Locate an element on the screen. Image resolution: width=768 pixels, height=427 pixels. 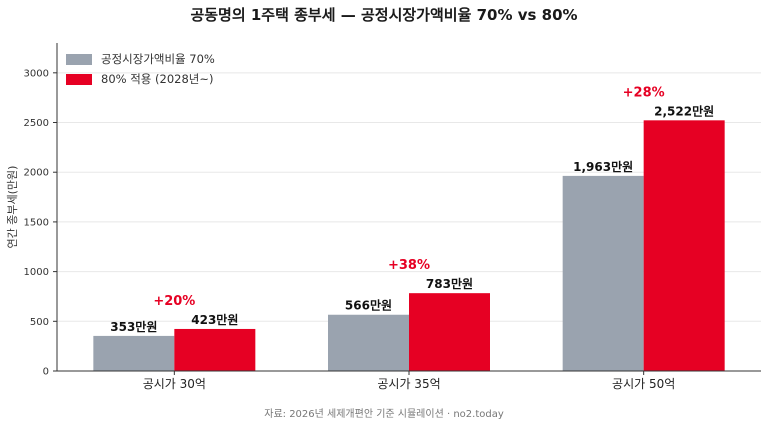
legend-item-70: 공정시장가액비율 70% is located at coordinates (140, 59).